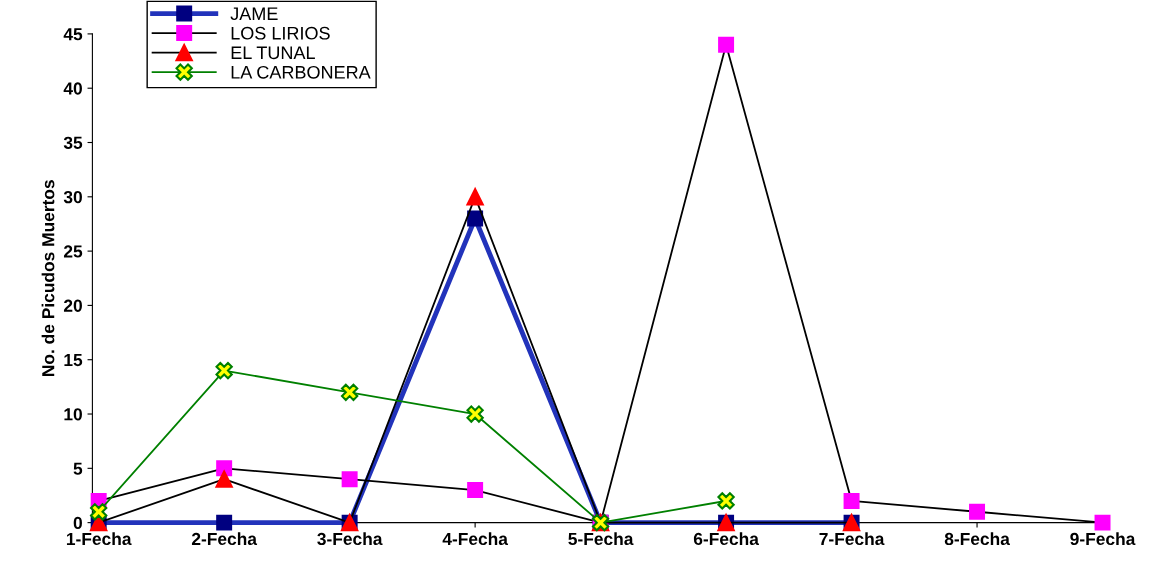  Describe the element at coordinates (254, 14) in the screenshot. I see `legend-label: JAME` at that location.